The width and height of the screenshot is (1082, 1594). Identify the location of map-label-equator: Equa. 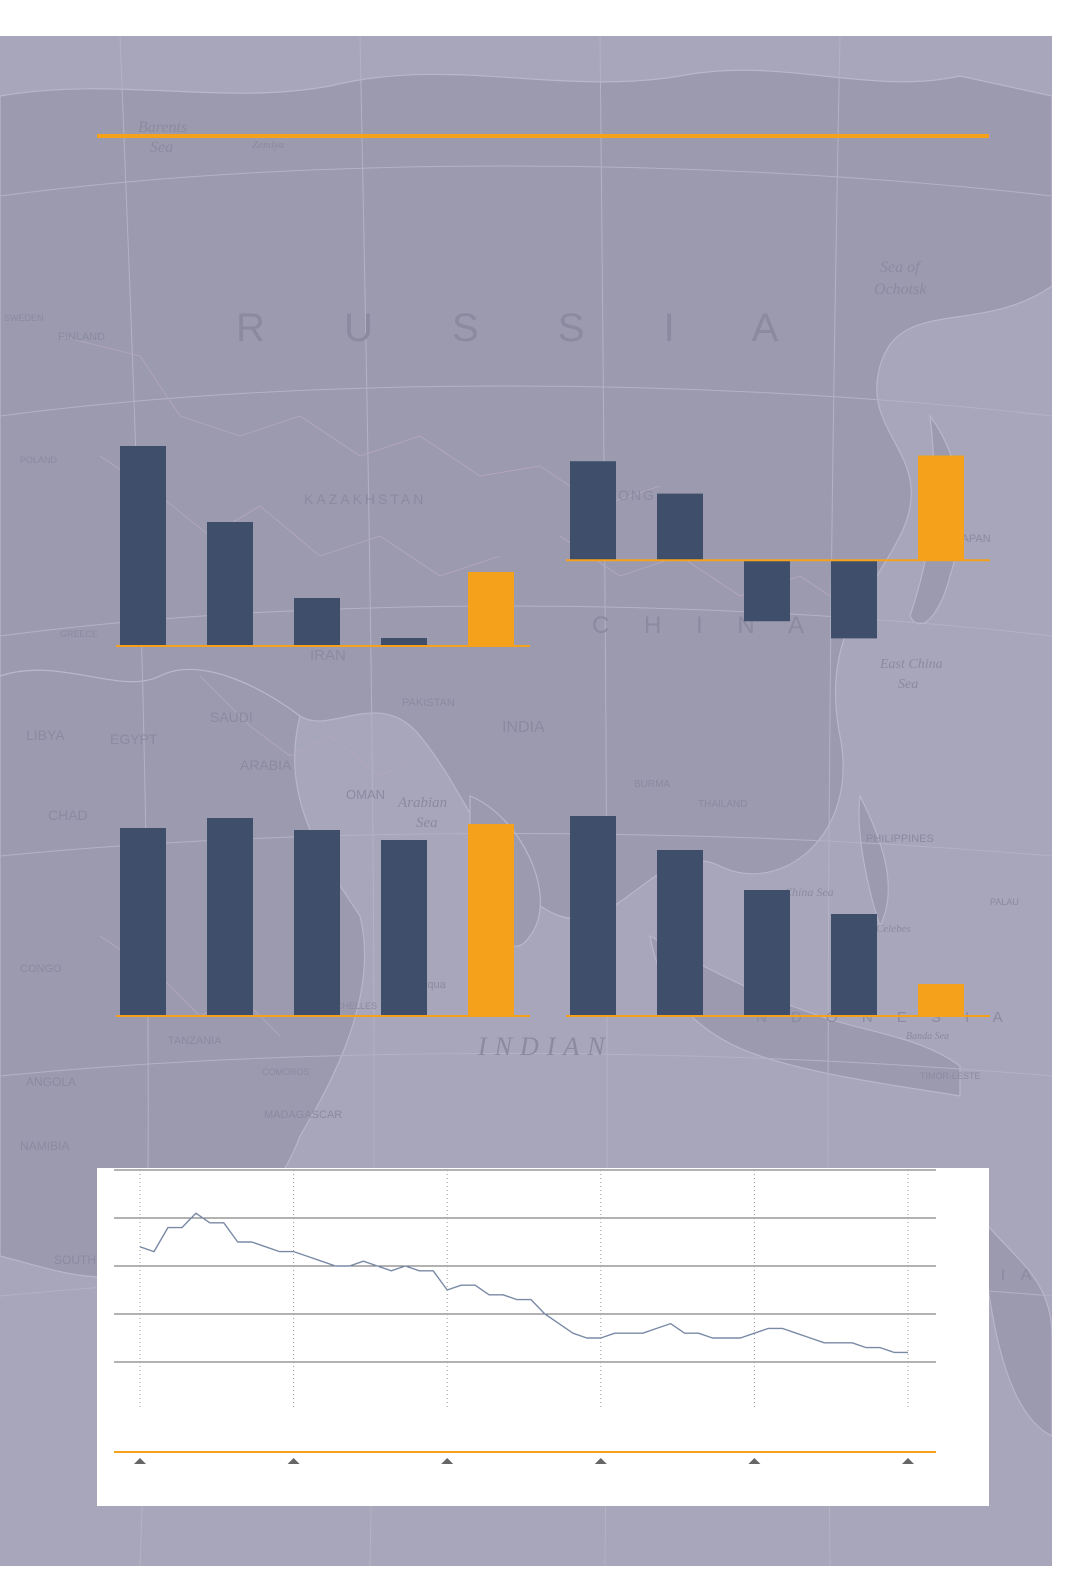
(433, 985).